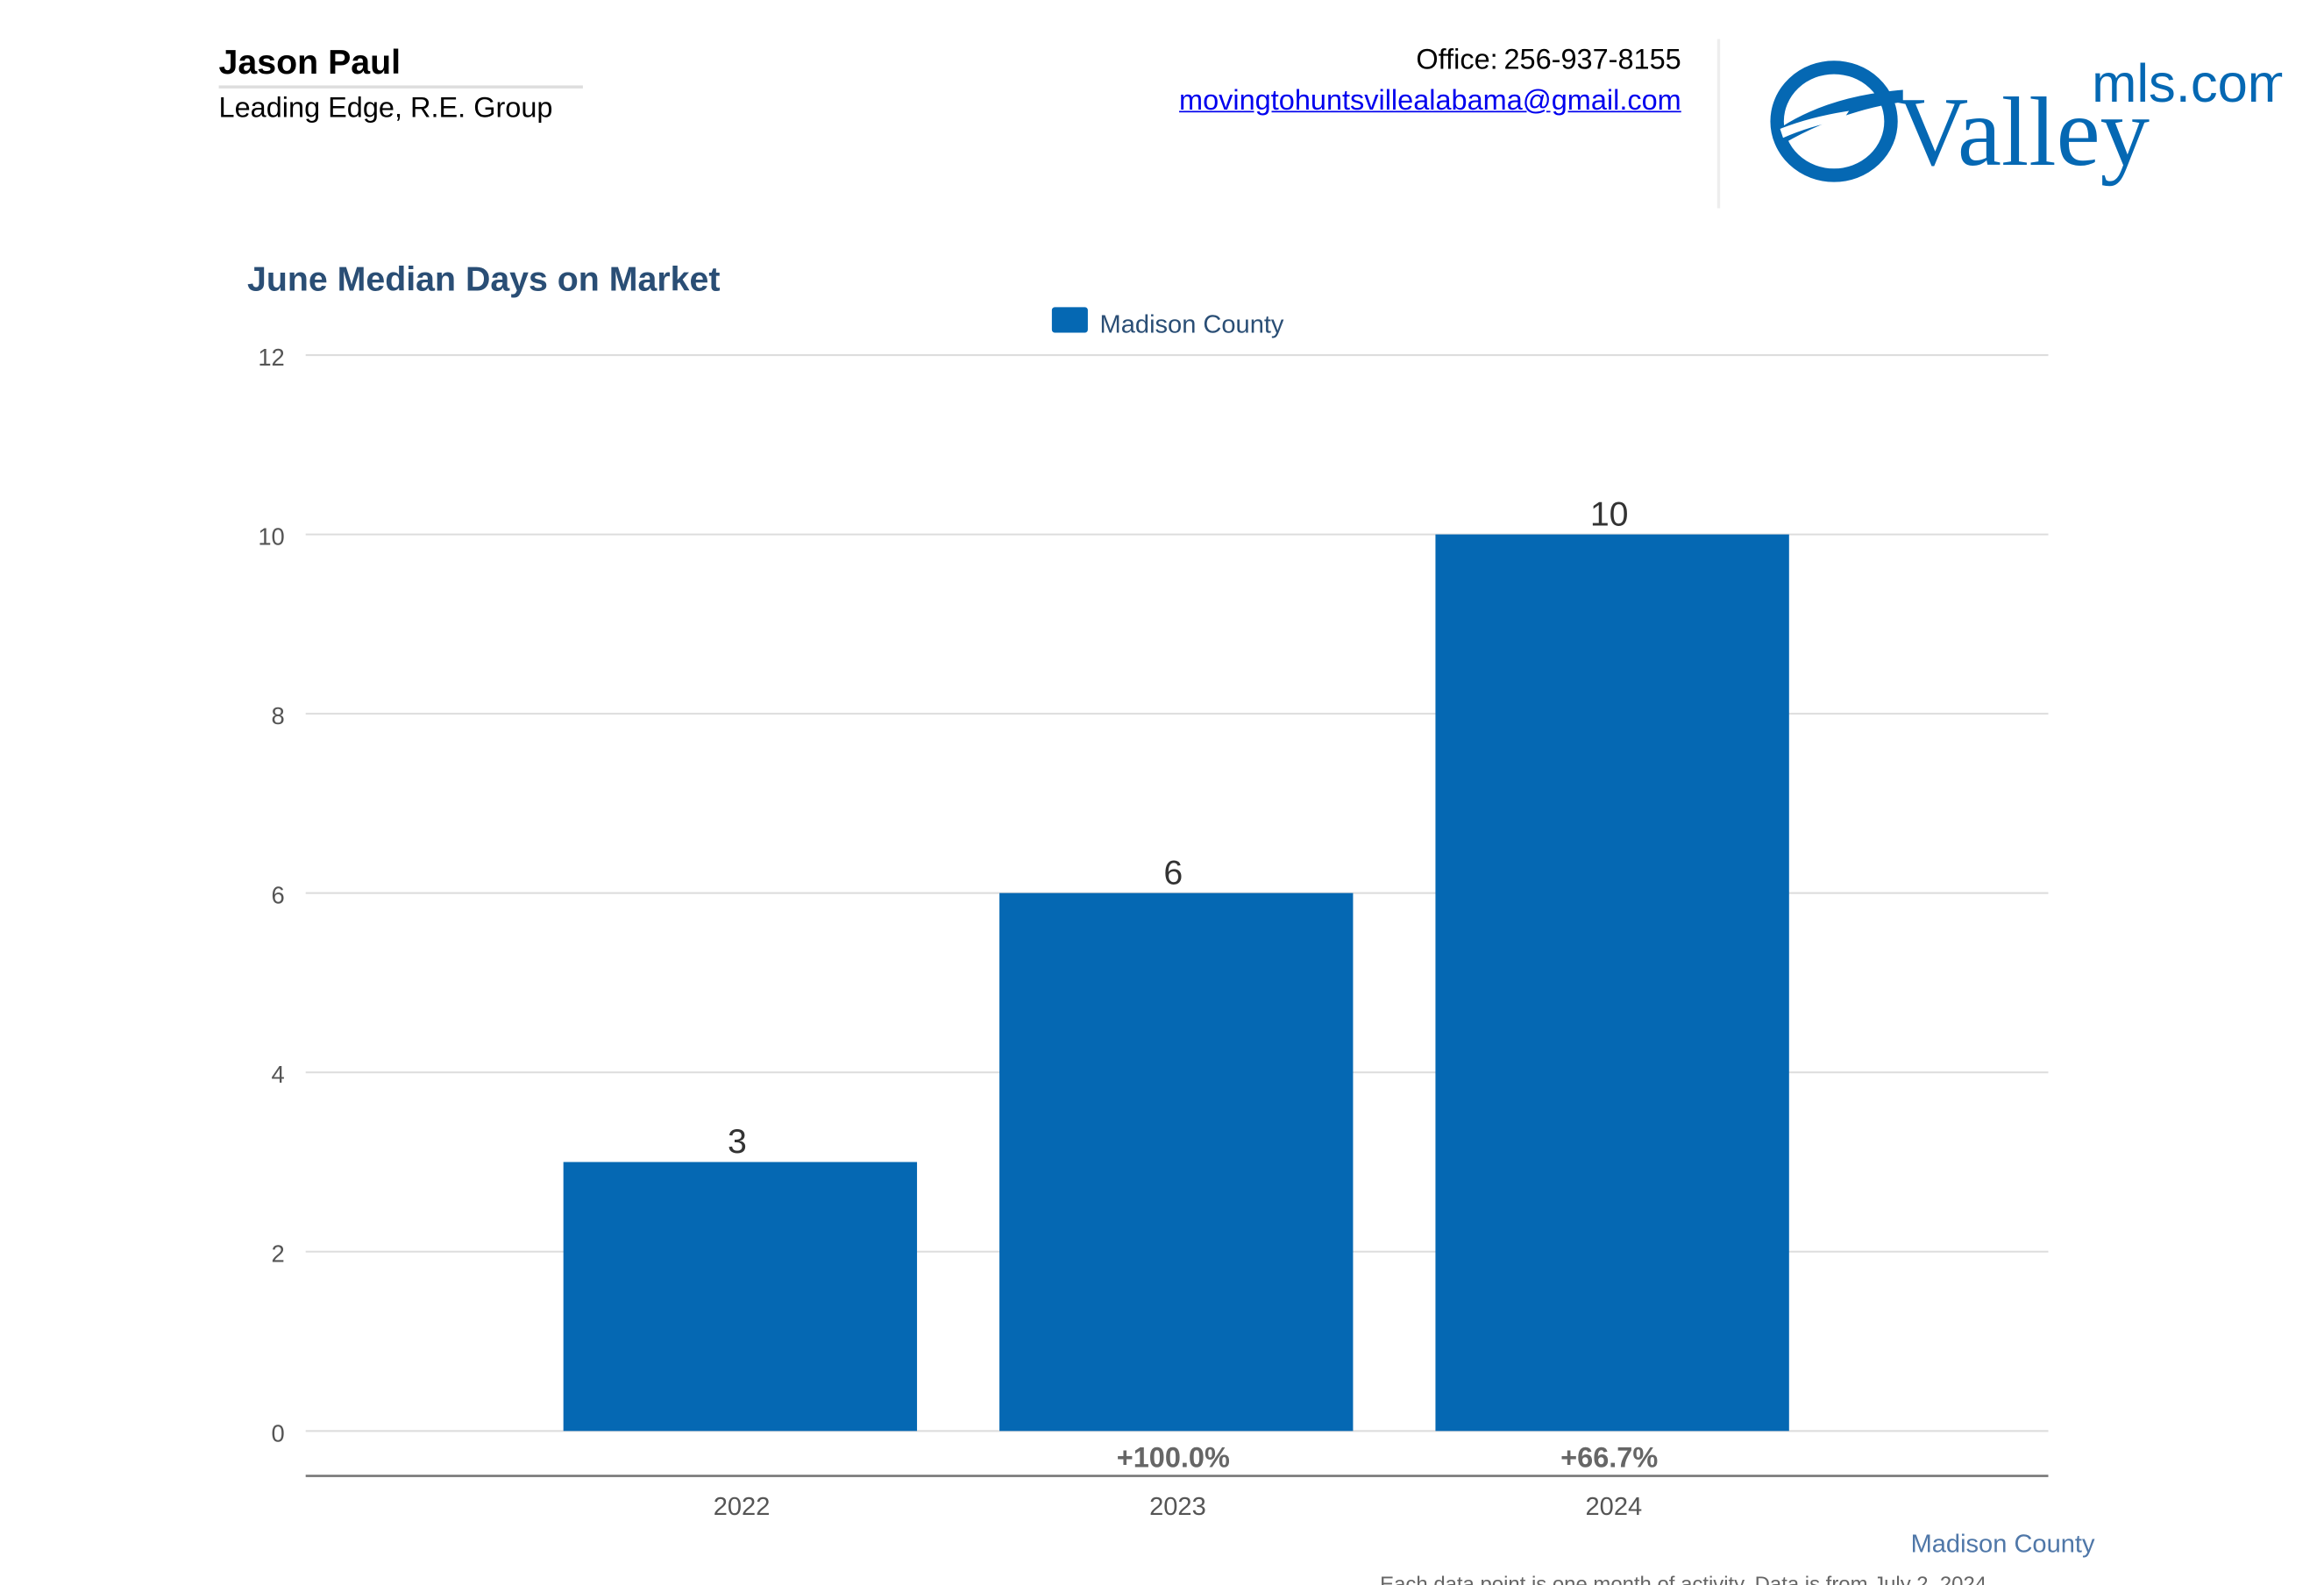  Describe the element at coordinates (1609, 1457) in the screenshot. I see `percent-change-label: +66.7%` at that location.